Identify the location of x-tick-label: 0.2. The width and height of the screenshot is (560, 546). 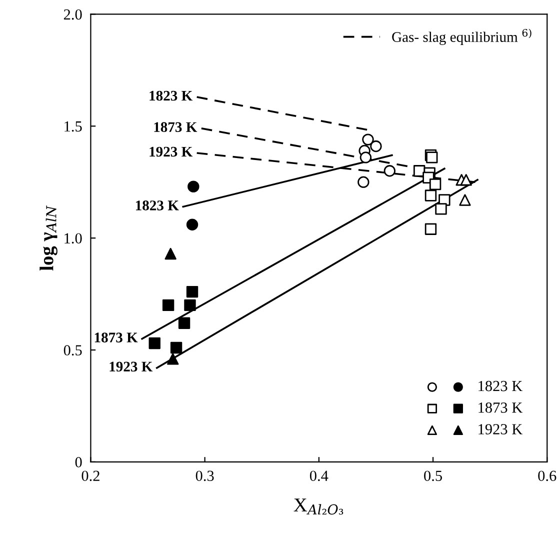
(91, 476).